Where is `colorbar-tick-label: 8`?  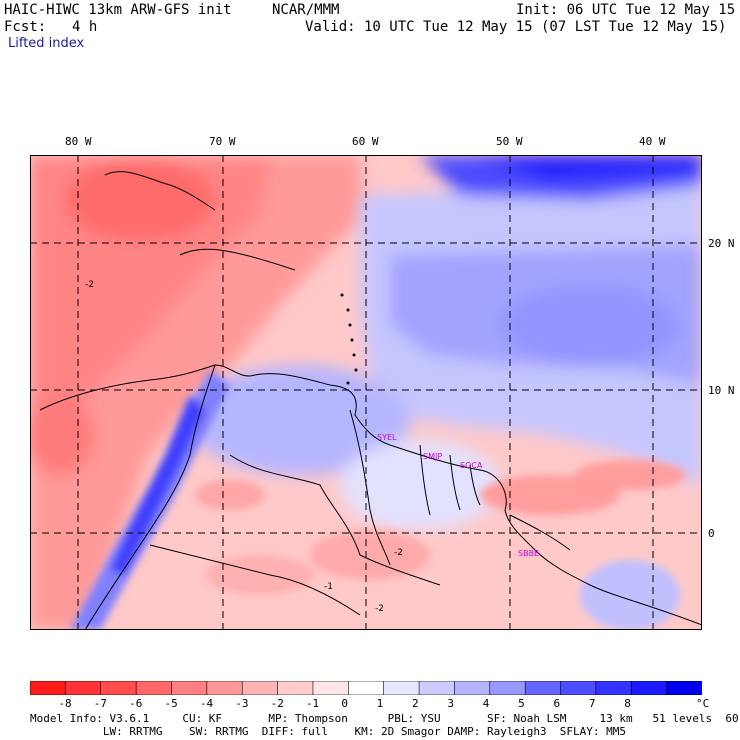 colorbar-tick-label: 8 is located at coordinates (627, 703).